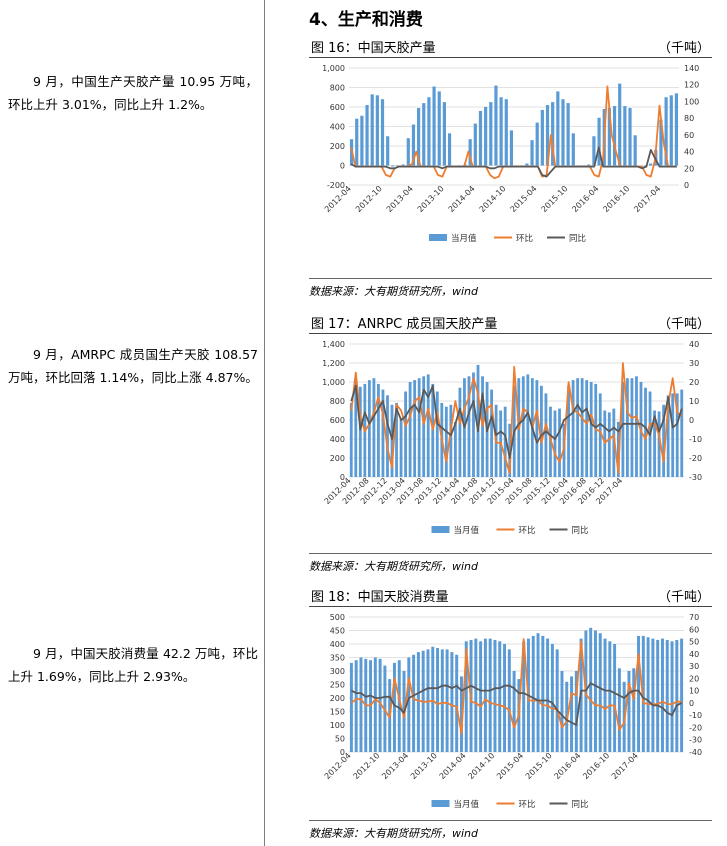  What do you see at coordinates (510, 830) in the screenshot?
I see `figure-source: 数据来源：大有期货研究所，wind` at bounding box center [510, 830].